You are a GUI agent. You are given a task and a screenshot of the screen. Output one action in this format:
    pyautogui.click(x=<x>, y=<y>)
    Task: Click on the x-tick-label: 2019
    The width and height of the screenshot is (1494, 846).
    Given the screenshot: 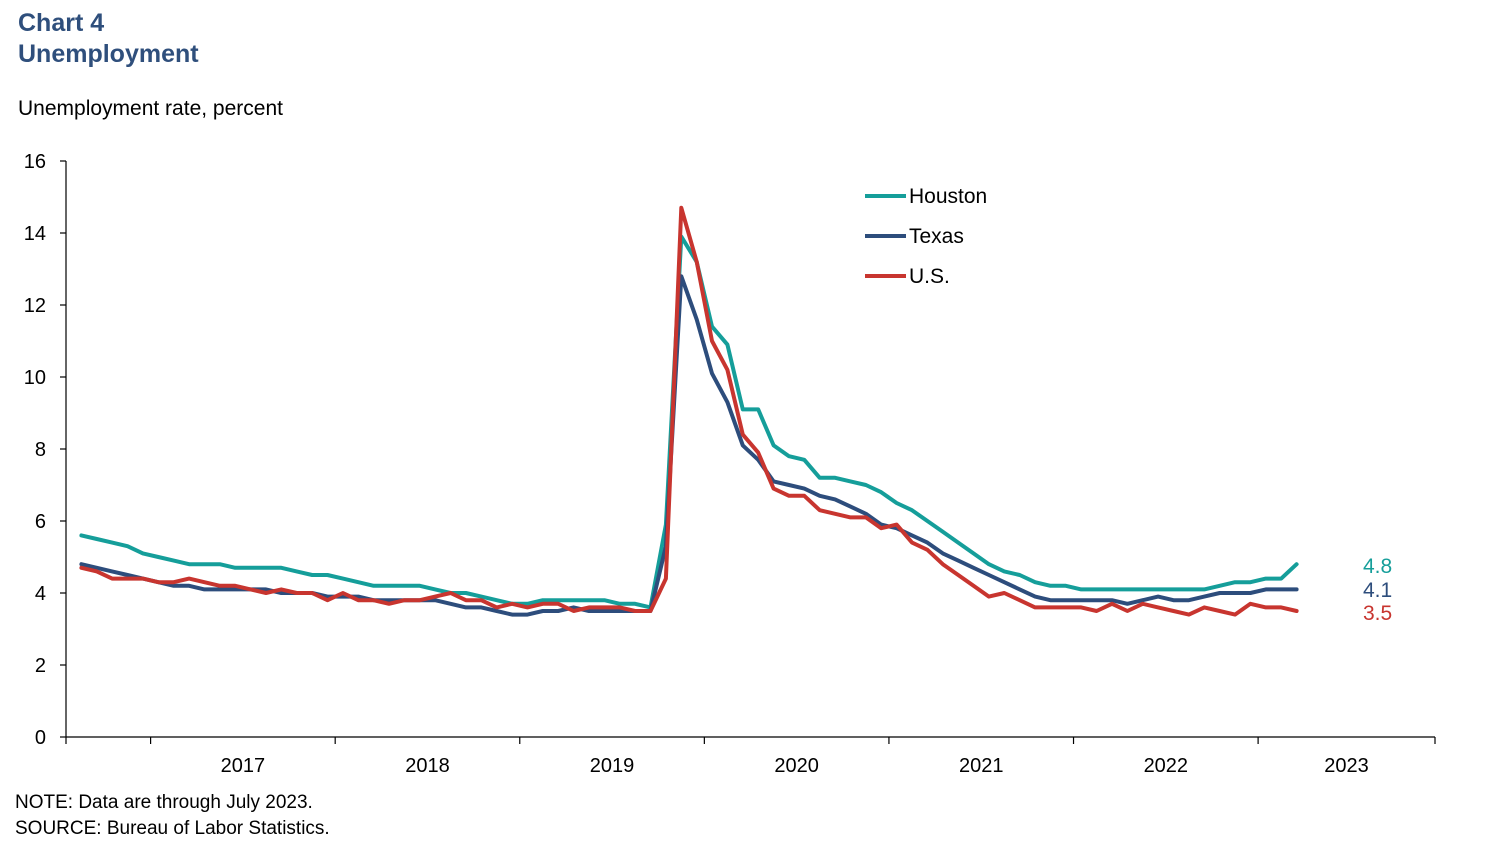 What is the action you would take?
    pyautogui.click(x=612, y=766)
    